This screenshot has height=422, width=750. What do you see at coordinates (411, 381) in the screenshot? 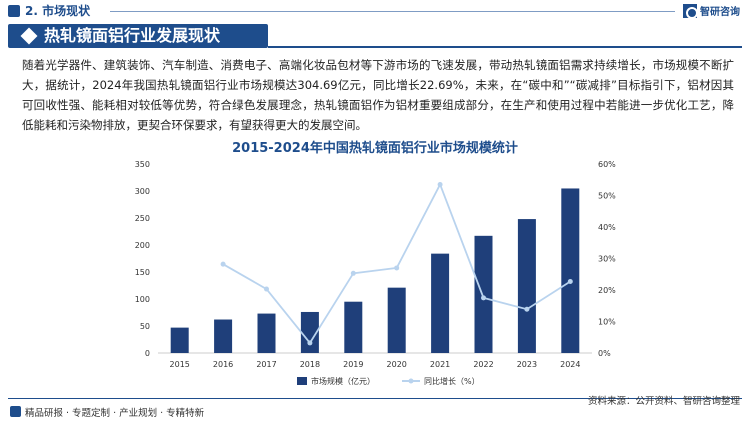
I see `legend-marker-line` at bounding box center [411, 381].